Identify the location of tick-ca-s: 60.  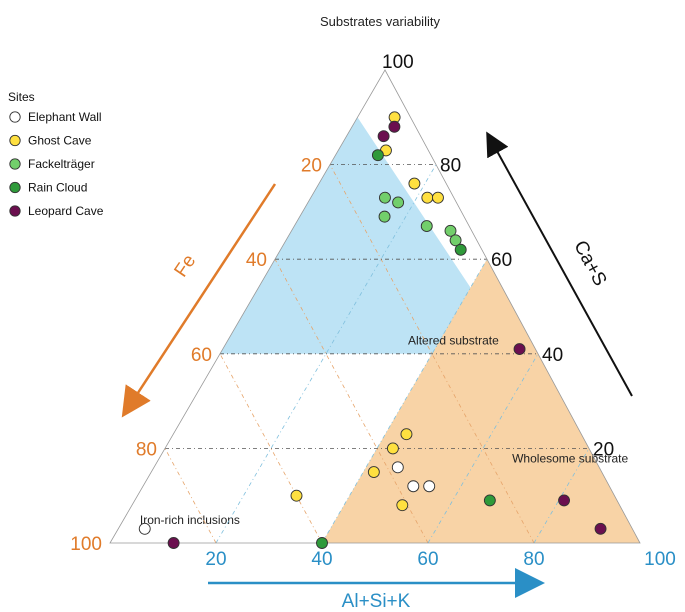
(501, 260).